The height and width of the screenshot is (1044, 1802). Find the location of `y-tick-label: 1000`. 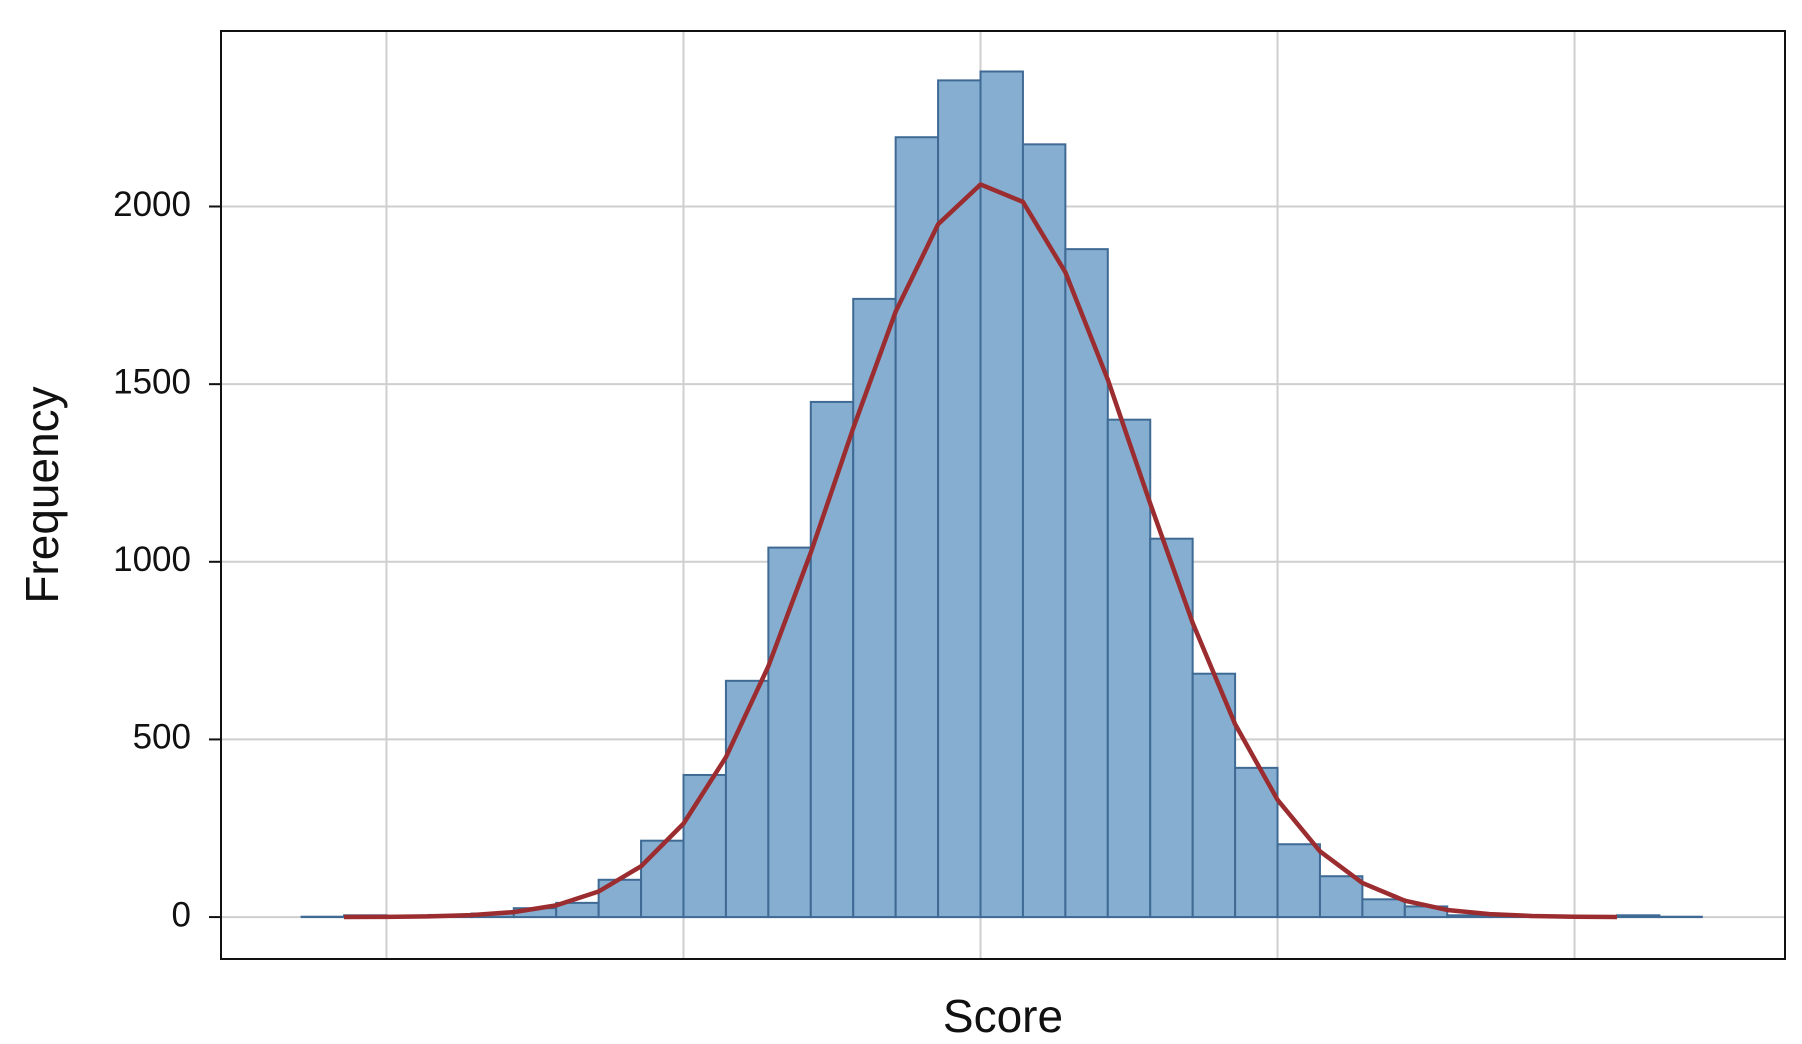

y-tick-label: 1000 is located at coordinates (152, 559).